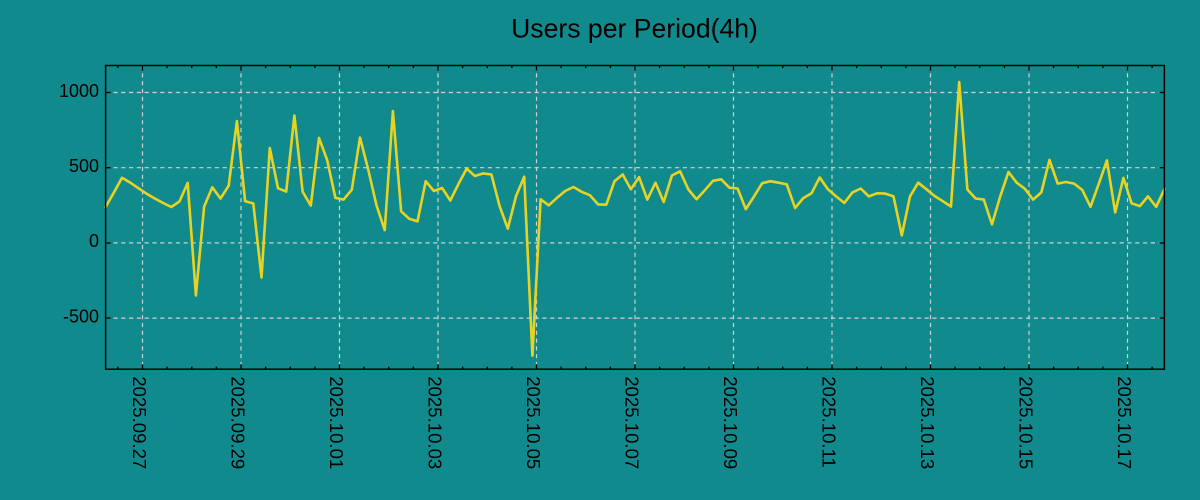 Image resolution: width=1200 pixels, height=500 pixels. Describe the element at coordinates (79, 91) in the screenshot. I see `svg-text: 1000` at that location.